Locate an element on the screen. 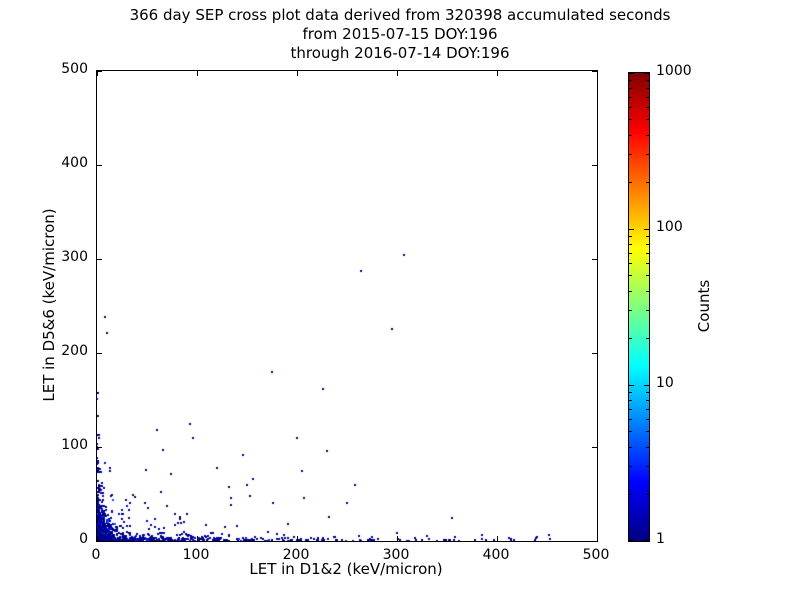  x-tick-label: 300 is located at coordinates (396, 555).